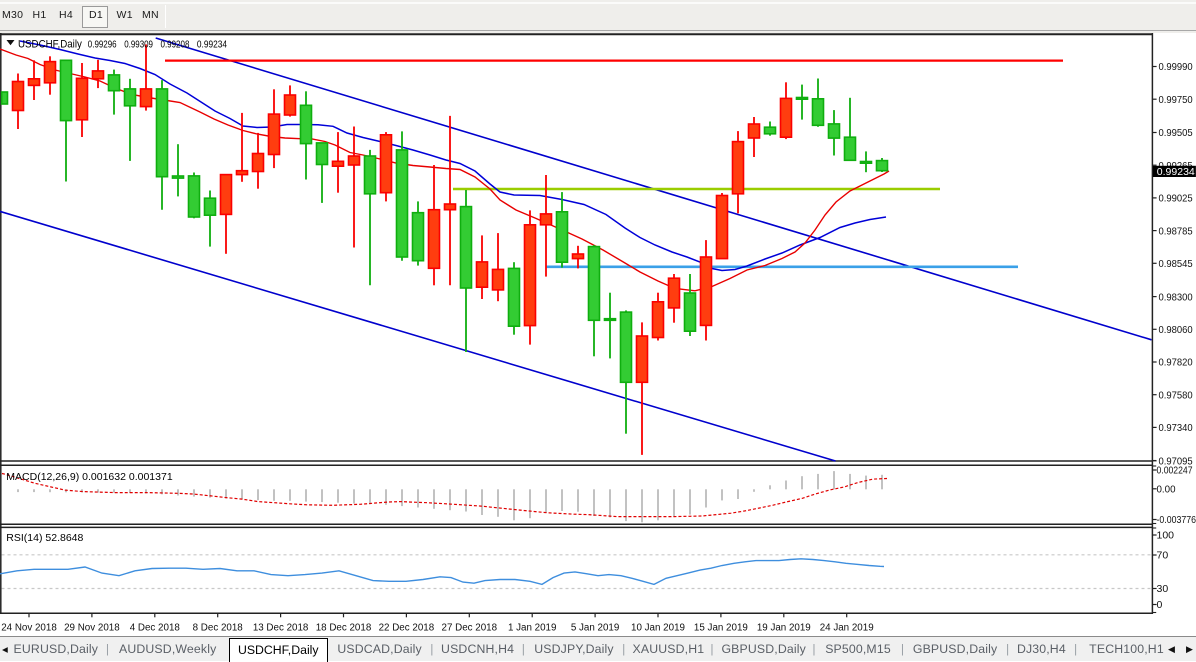 The width and height of the screenshot is (1196, 662). What do you see at coordinates (1176, 264) in the screenshot?
I see `svg-text: 0.98545` at bounding box center [1176, 264].